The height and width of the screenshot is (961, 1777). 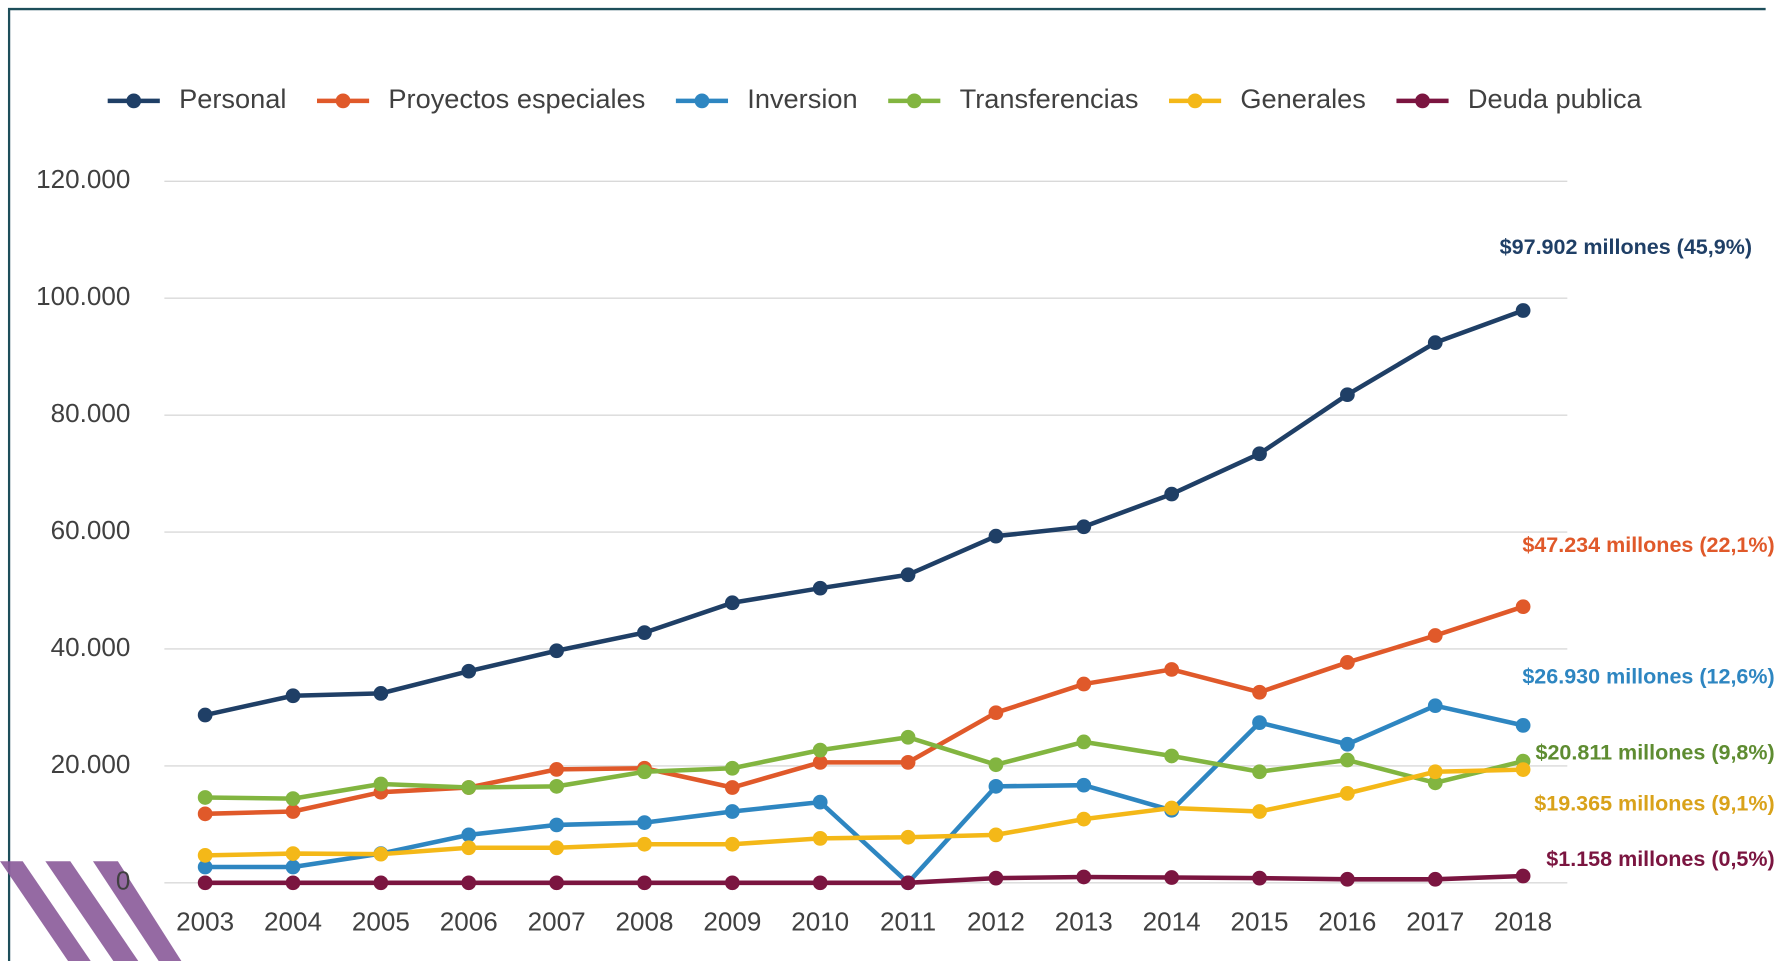 What do you see at coordinates (732, 921) in the screenshot?
I see `x-tick-label: 2009` at bounding box center [732, 921].